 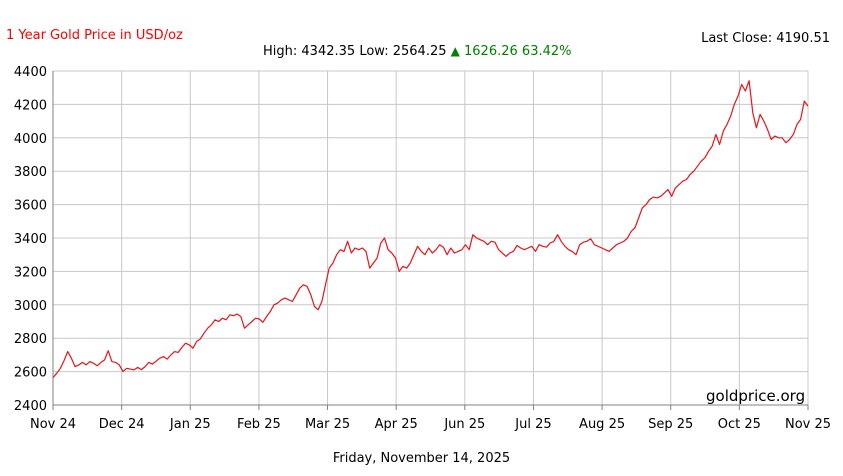 What do you see at coordinates (190, 424) in the screenshot?
I see `x-tick-label: Jan 25` at bounding box center [190, 424].